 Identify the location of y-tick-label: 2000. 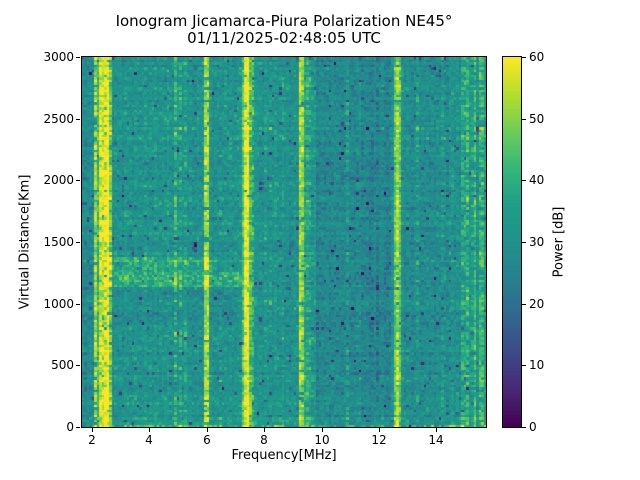
(58, 180).